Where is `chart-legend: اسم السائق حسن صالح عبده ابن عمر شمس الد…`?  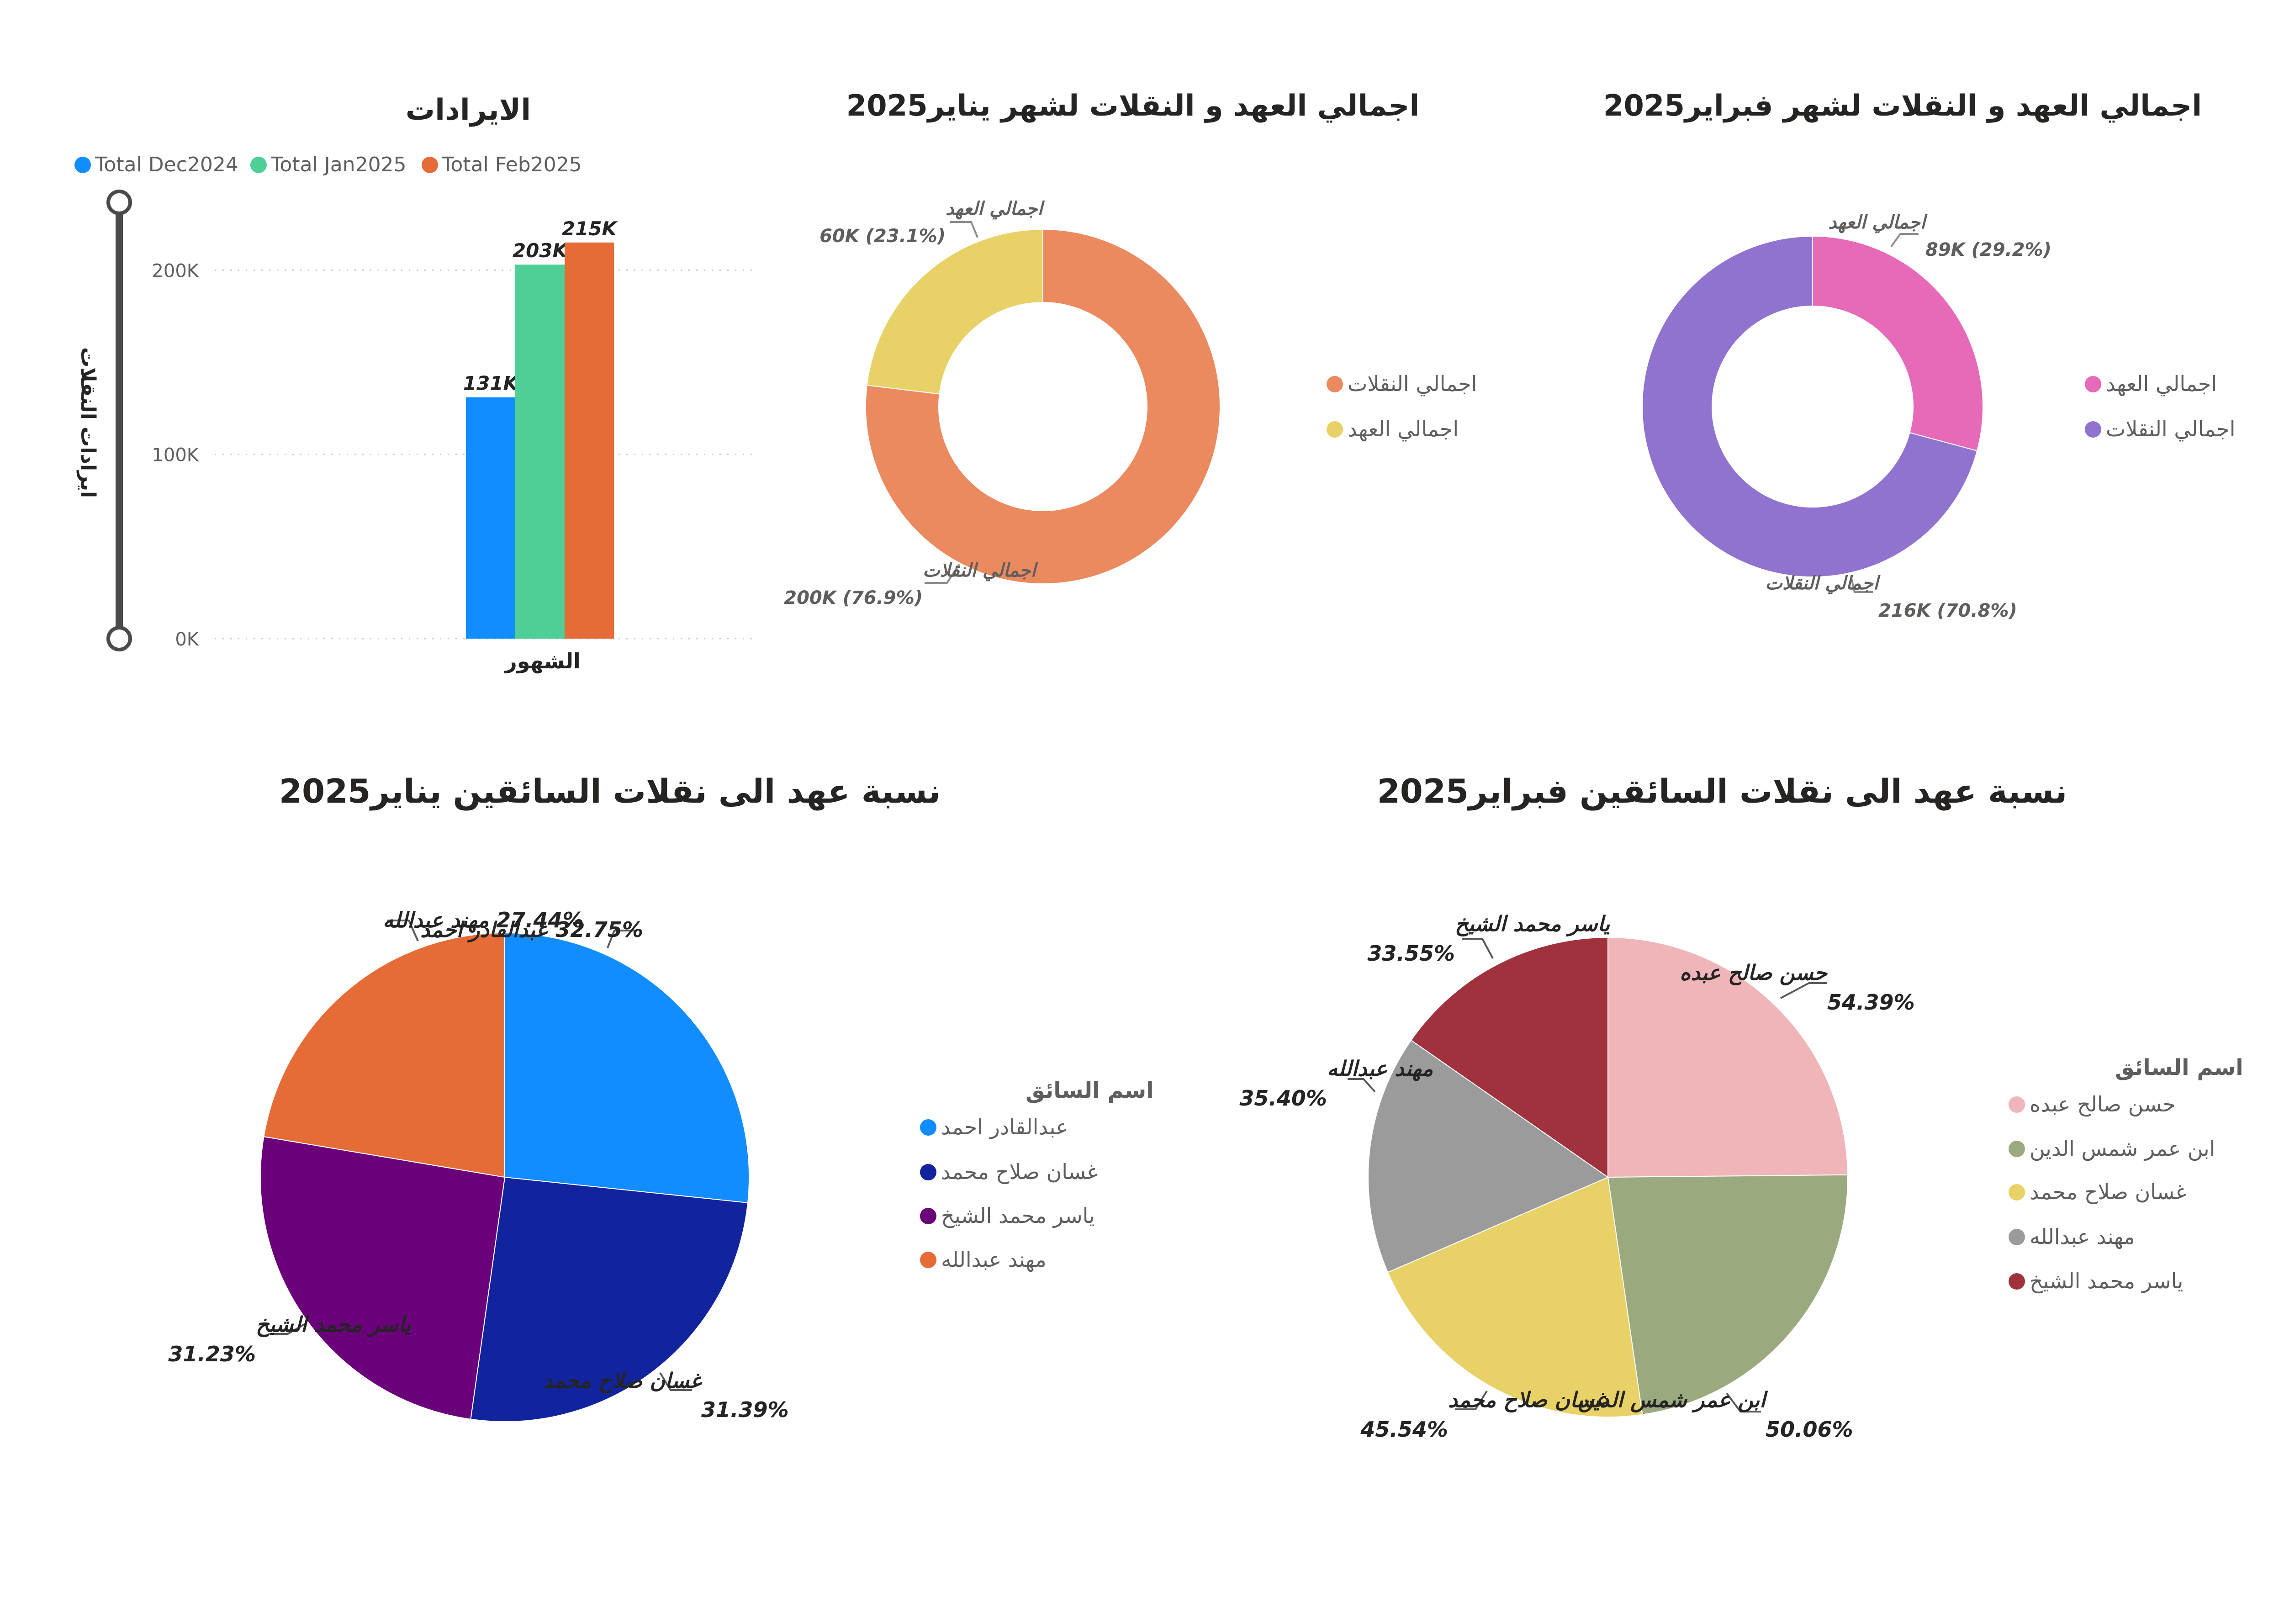 chart-legend: اسم السائق حسن صالح عبده ابن عمر شمس الد… is located at coordinates (2126, 1174).